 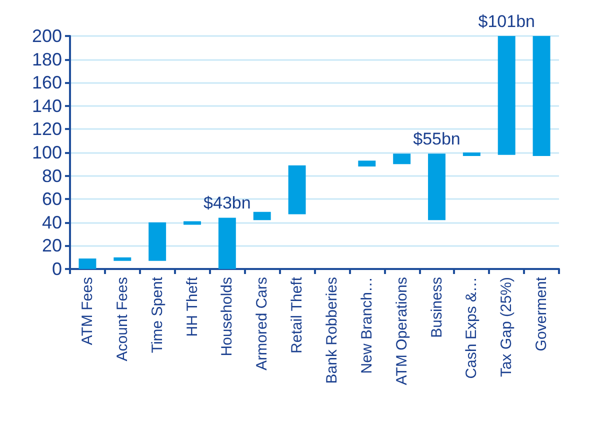 What do you see at coordinates (47, 59) in the screenshot?
I see `y-tick-label: 180` at bounding box center [47, 59].